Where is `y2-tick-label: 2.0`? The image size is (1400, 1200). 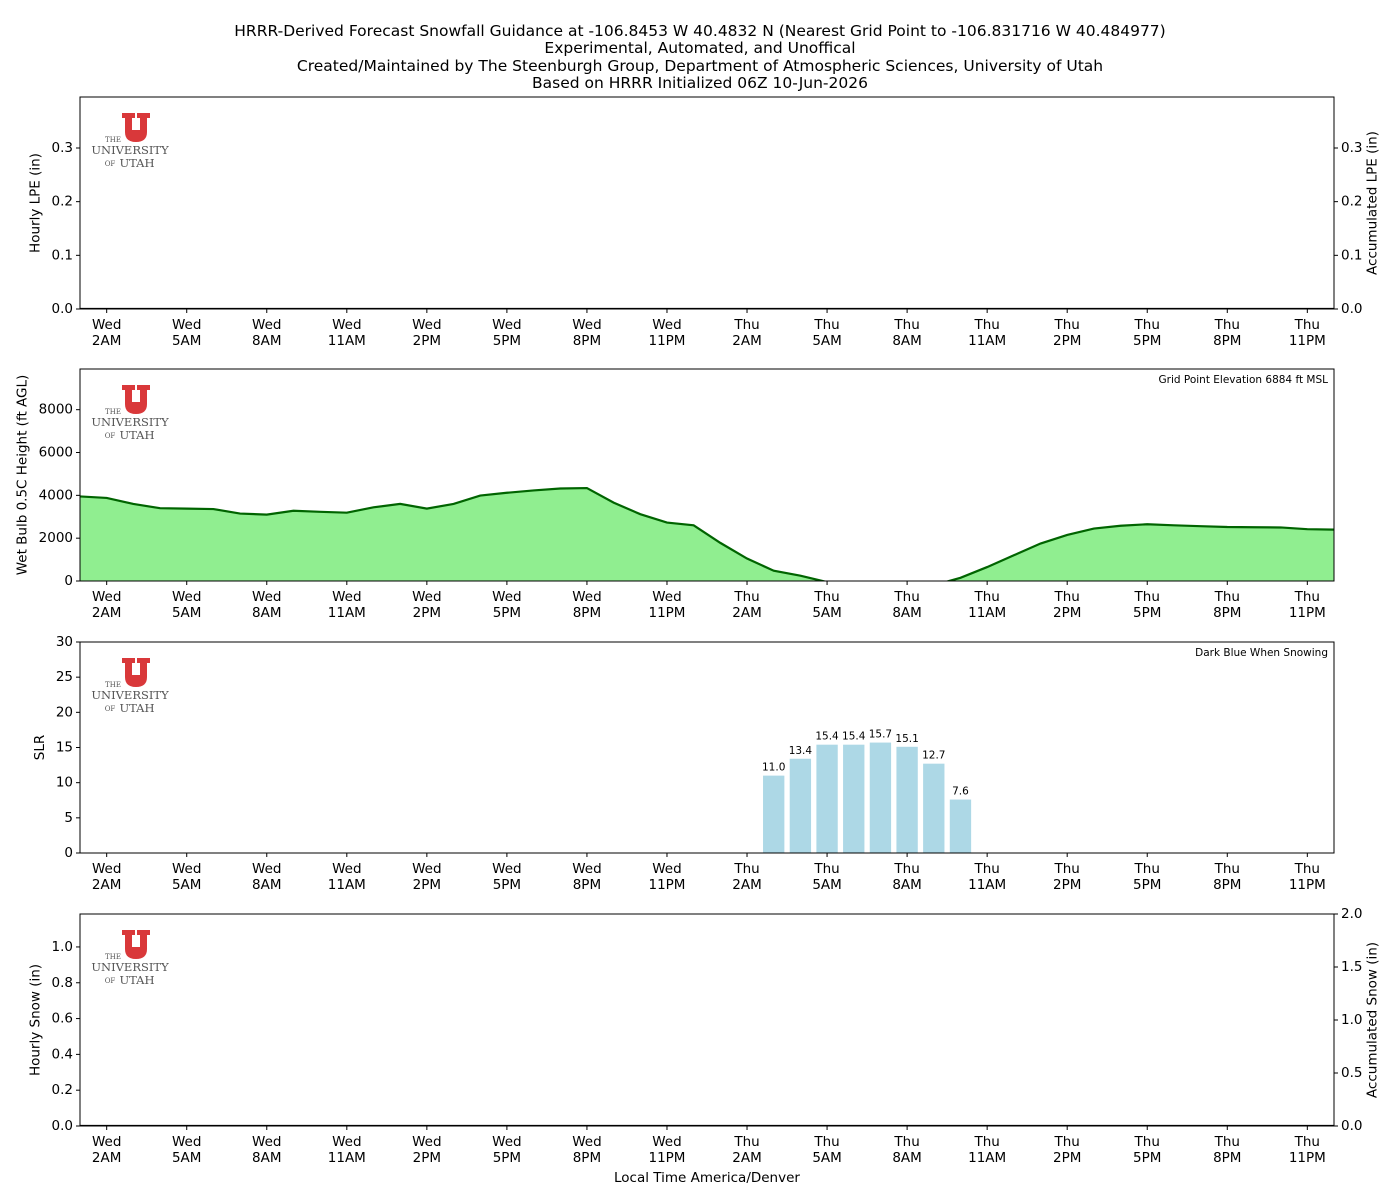
y2-tick-label: 2.0 is located at coordinates (1351, 914).